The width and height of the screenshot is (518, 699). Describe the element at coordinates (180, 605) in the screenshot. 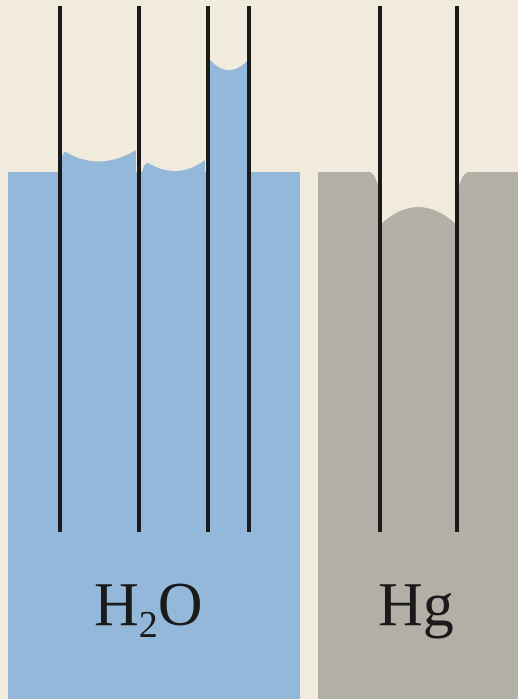

I see `water-label-suffix: O` at that location.